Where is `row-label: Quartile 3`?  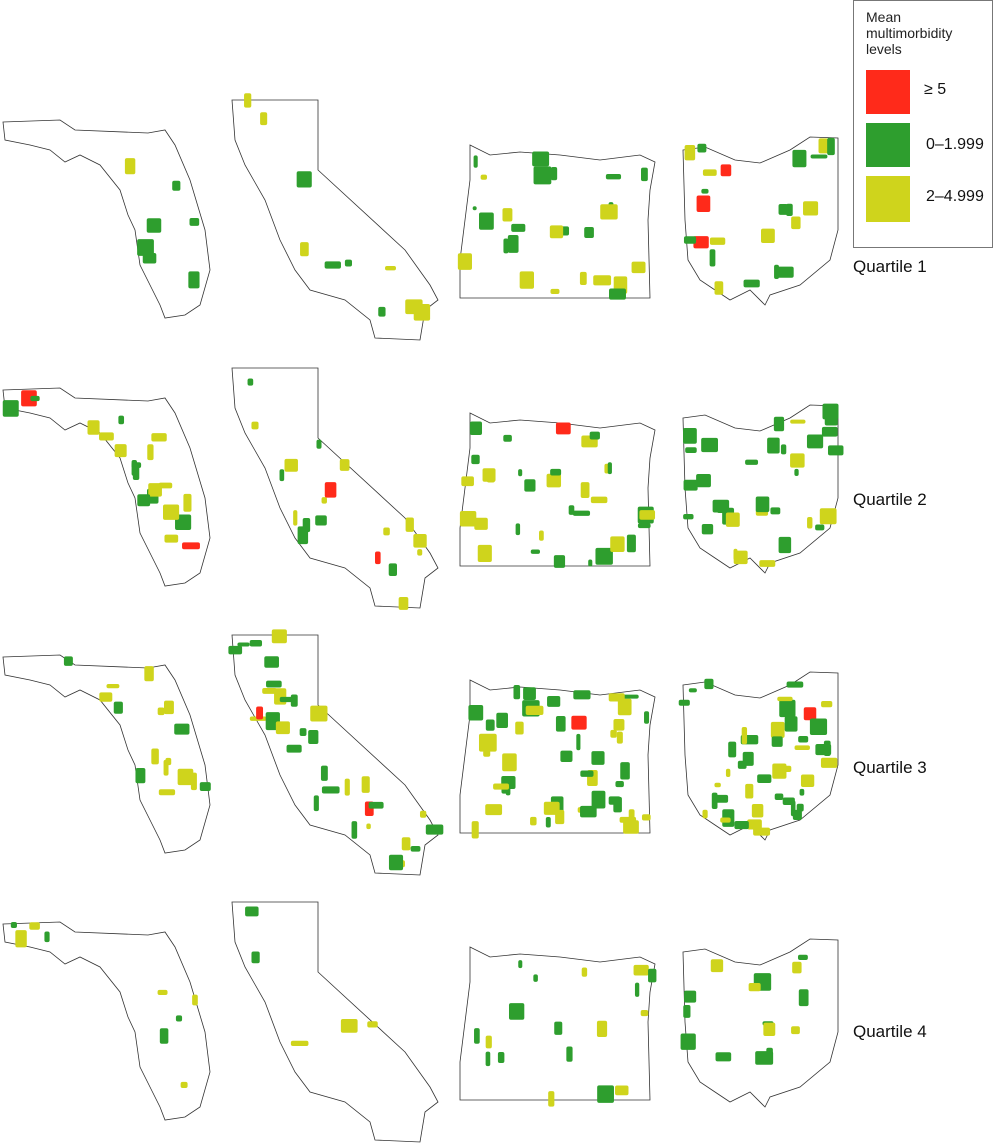 row-label: Quartile 3 is located at coordinates (890, 767).